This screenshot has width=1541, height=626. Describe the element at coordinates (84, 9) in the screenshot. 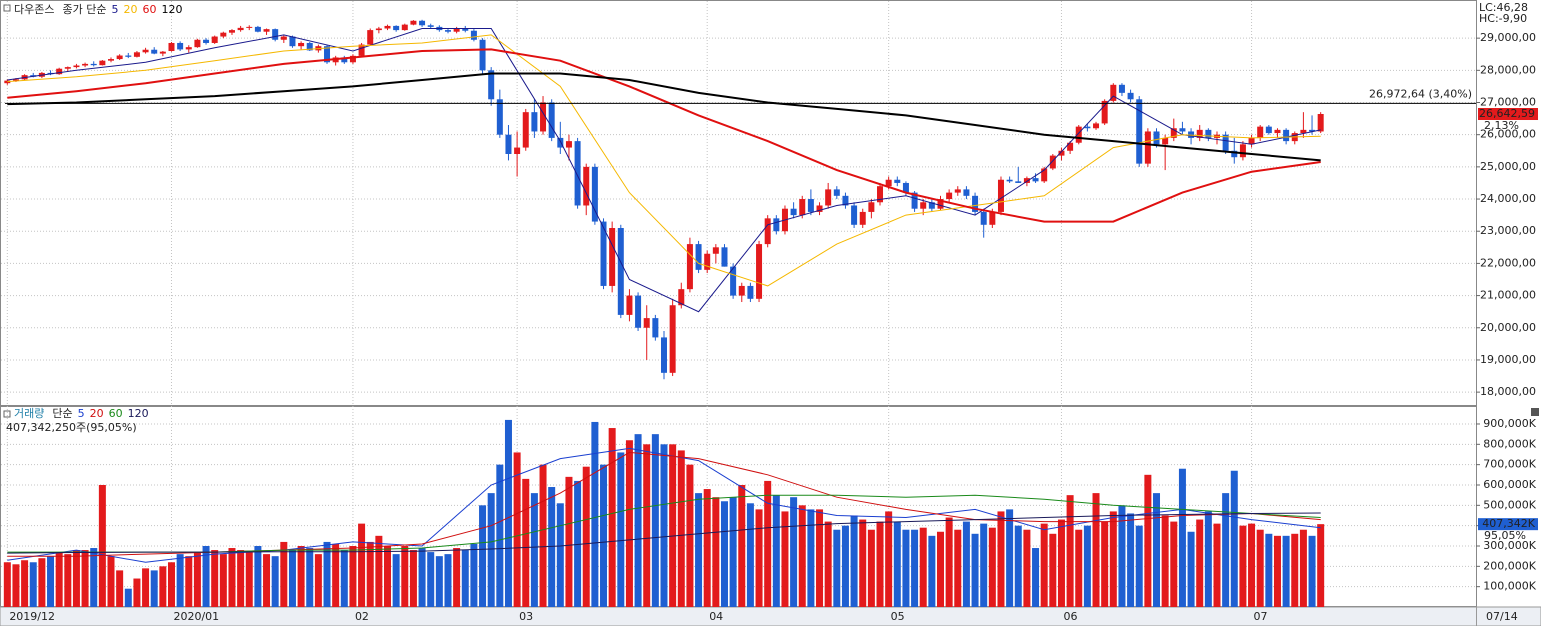

I see `legend-label: 종가 단순` at that location.